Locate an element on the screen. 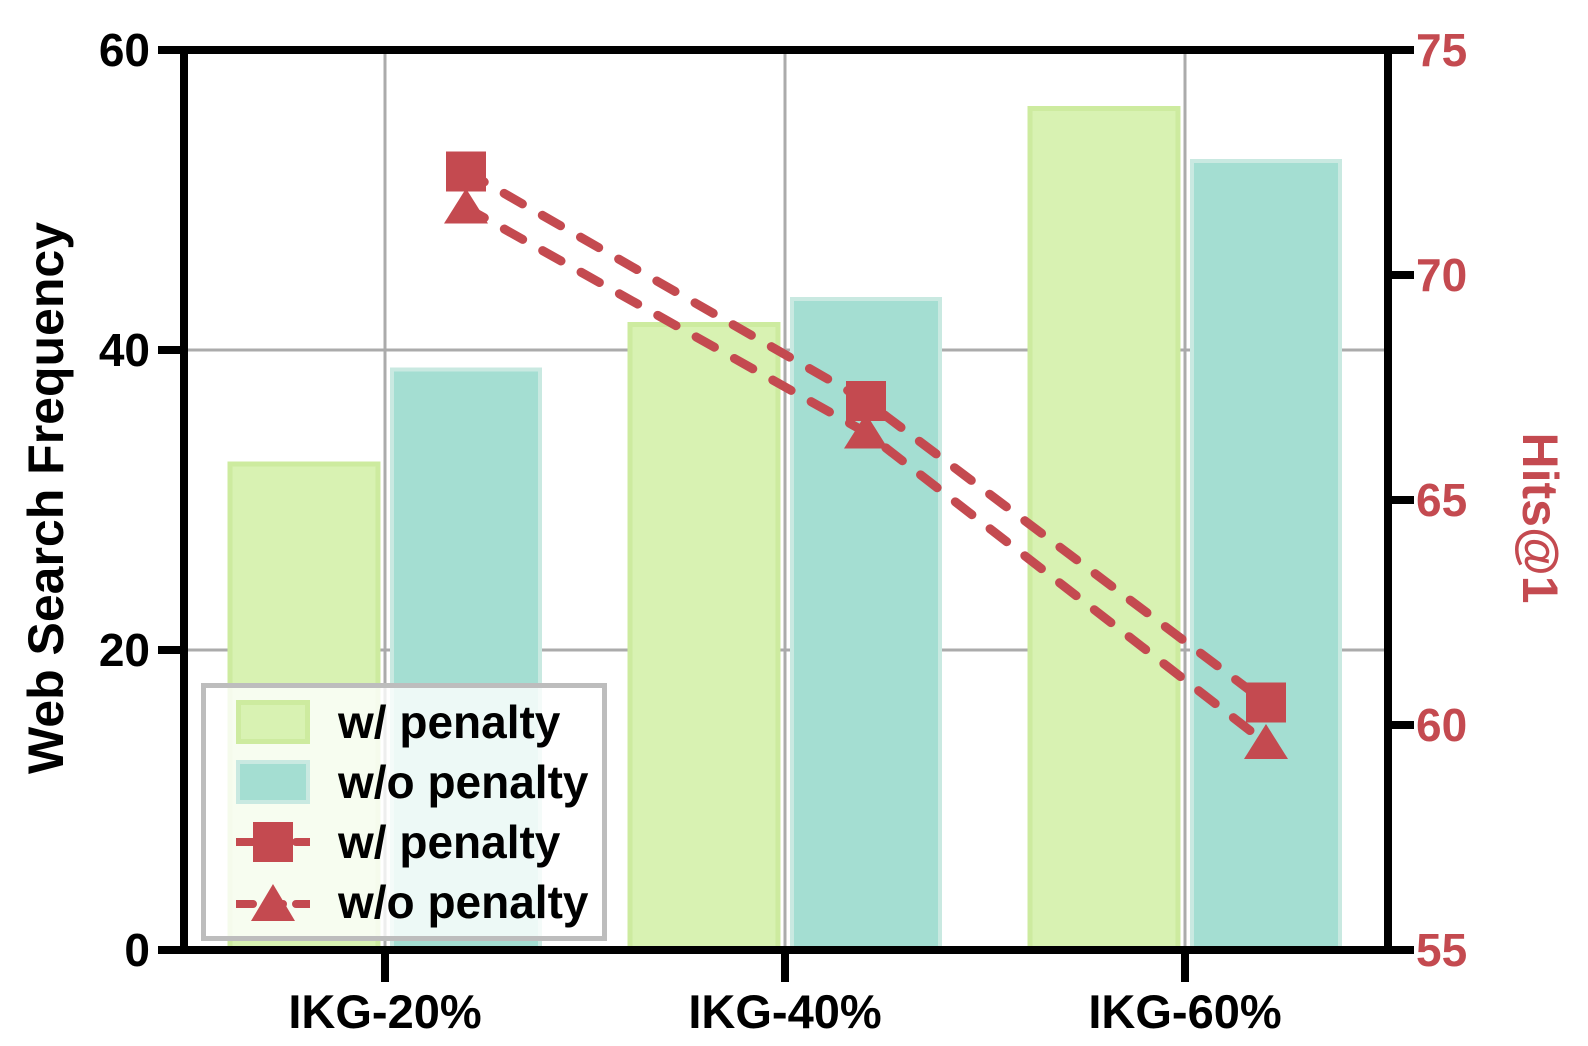 The width and height of the screenshot is (1588, 1046). red-triangle-dashed-line-icon is located at coordinates (273, 902).